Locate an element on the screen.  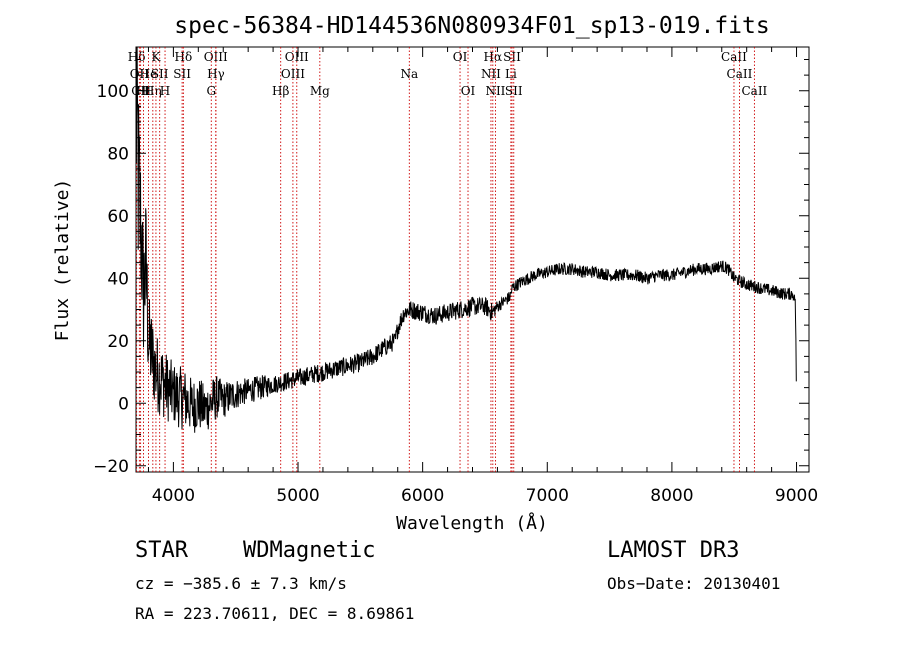
y-axis-label: Flux (relative) is located at coordinates (62, 260).